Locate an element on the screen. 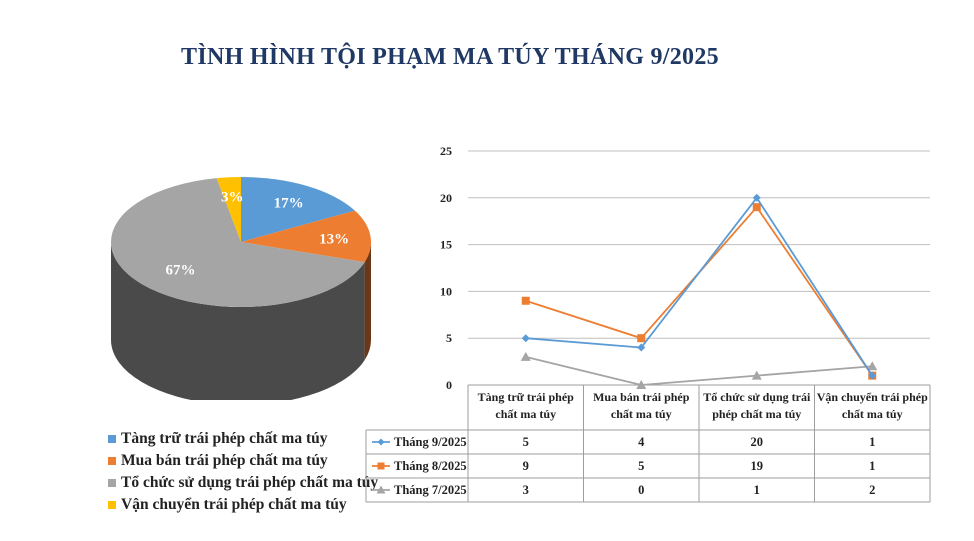 The height and width of the screenshot is (541, 974). page-title: TÌNH HÌNH TỘI PHẠM MA TÚY THÁNG 9/2025 is located at coordinates (450, 57).